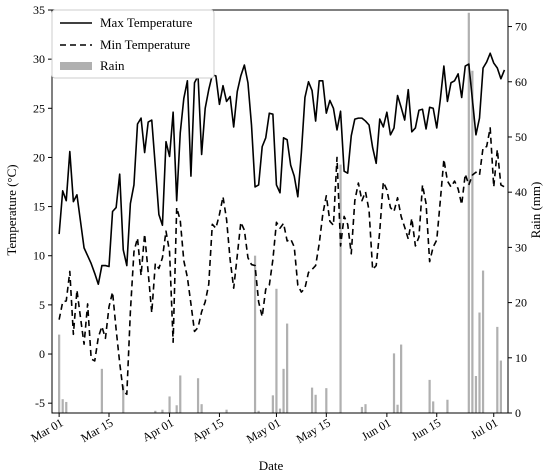 The height and width of the screenshot is (474, 550). What do you see at coordinates (271, 465) in the screenshot?
I see `x-axis-title: Date` at bounding box center [271, 465].